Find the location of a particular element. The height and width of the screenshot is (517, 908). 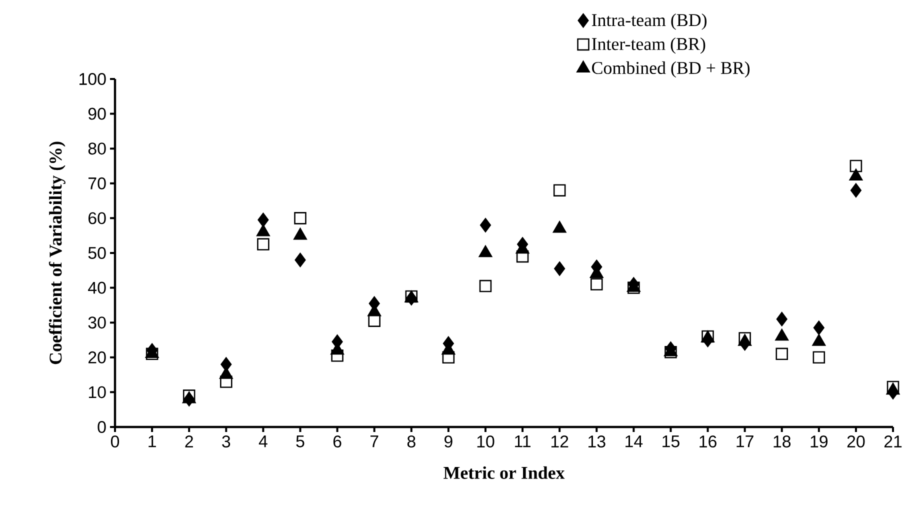

x-tick-label: 15 is located at coordinates (671, 442).